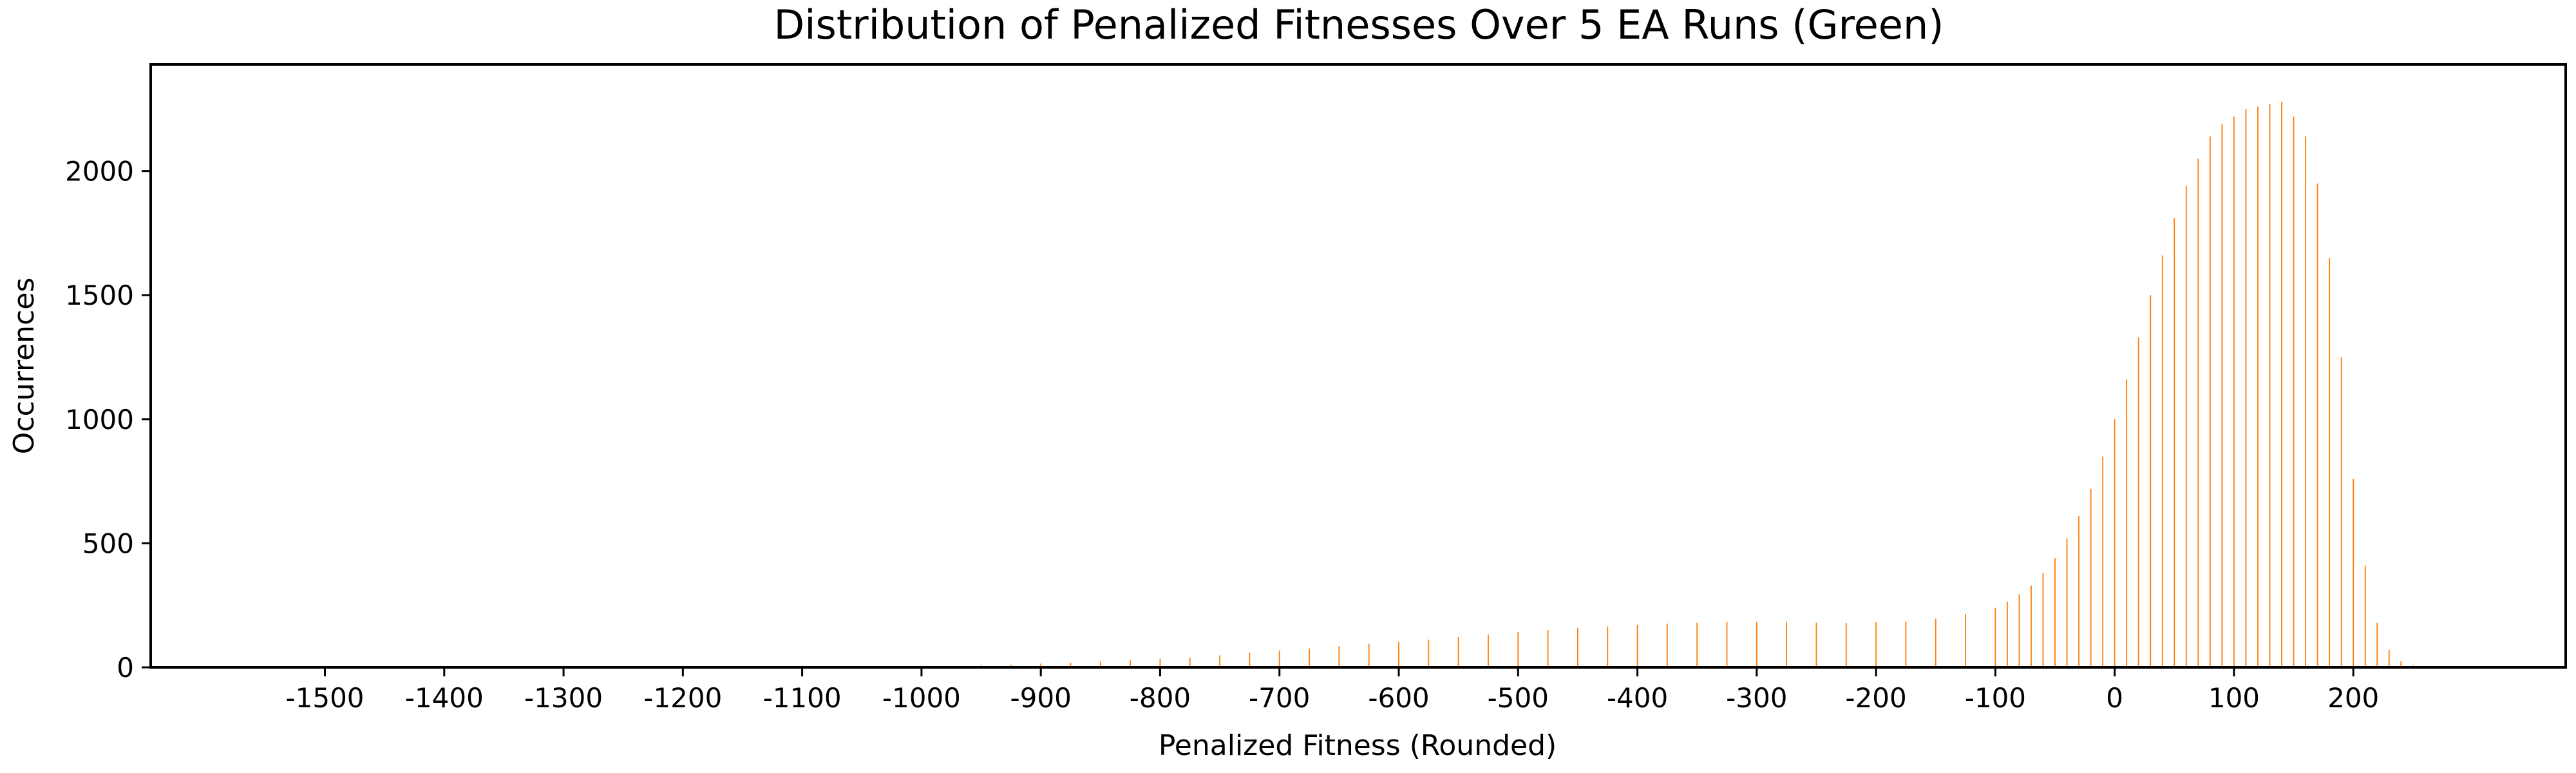  Describe the element at coordinates (1995, 698) in the screenshot. I see `x-tick-label: -100` at that location.